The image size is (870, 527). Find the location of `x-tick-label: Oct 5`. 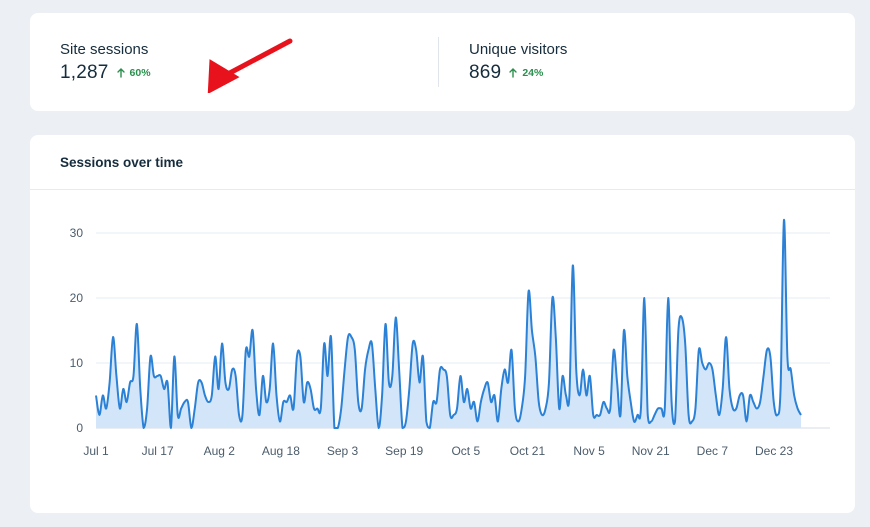

x-tick-label: Oct 5 is located at coordinates (465, 451).